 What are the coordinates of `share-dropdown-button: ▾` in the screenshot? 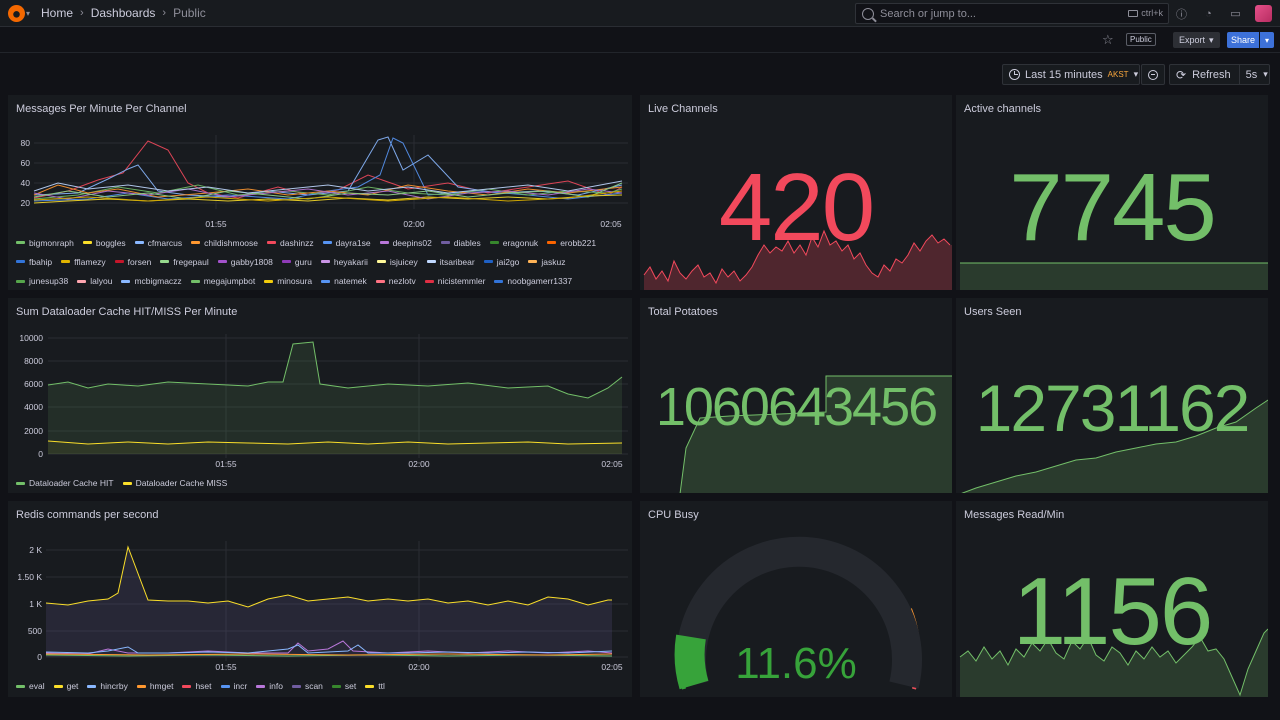 It's located at (1267, 40).